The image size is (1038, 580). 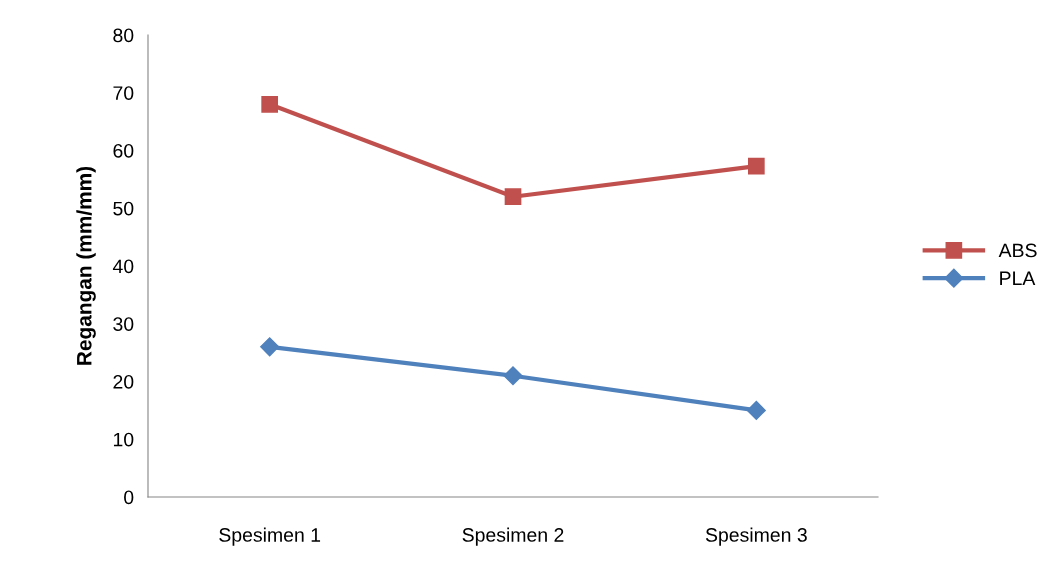 I want to click on legend-label: ABS, so click(x=1017, y=250).